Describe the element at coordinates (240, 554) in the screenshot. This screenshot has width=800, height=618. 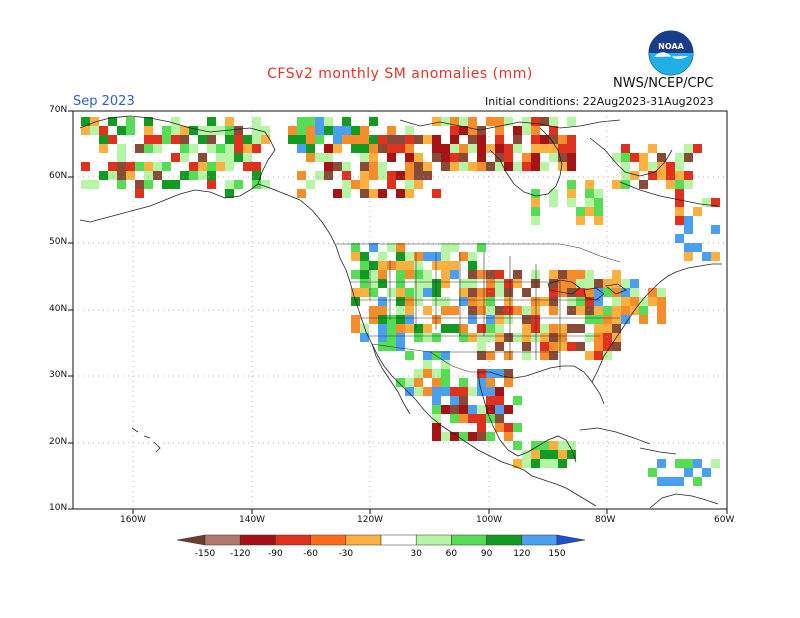
I see `legend-label: -120` at that location.